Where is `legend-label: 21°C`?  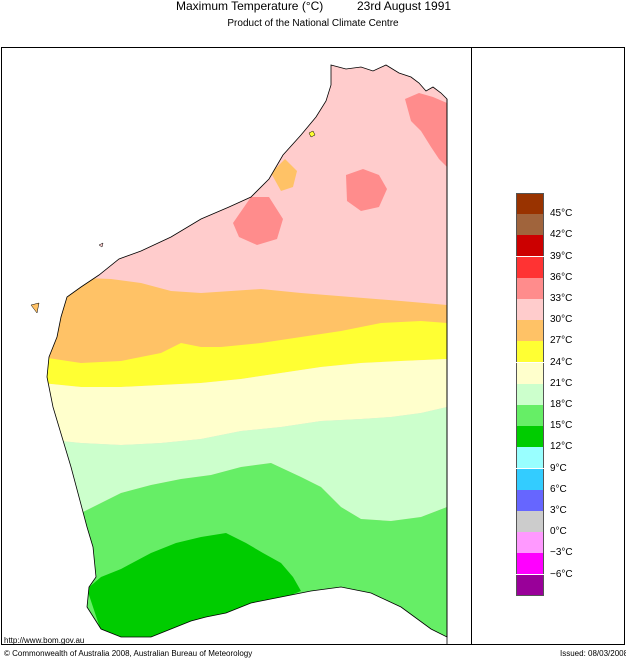
legend-label: 21°C is located at coordinates (561, 383).